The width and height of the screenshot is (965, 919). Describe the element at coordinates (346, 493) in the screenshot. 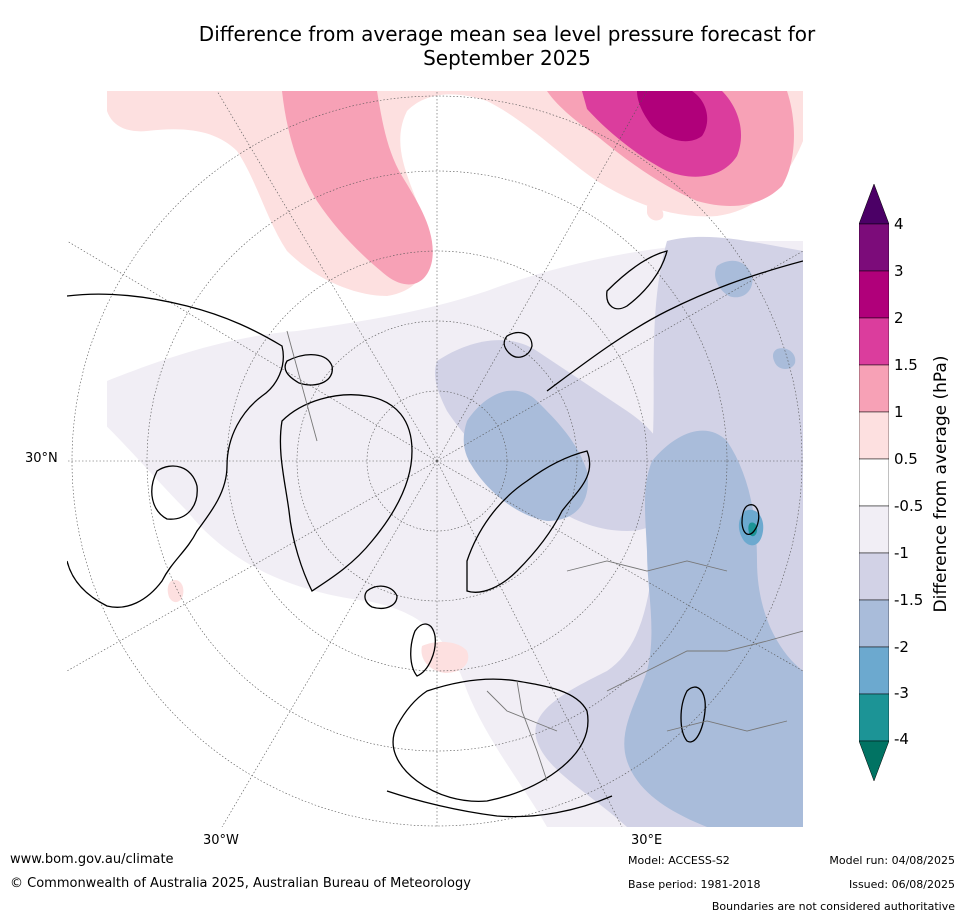

I see `coastline-greenland` at that location.